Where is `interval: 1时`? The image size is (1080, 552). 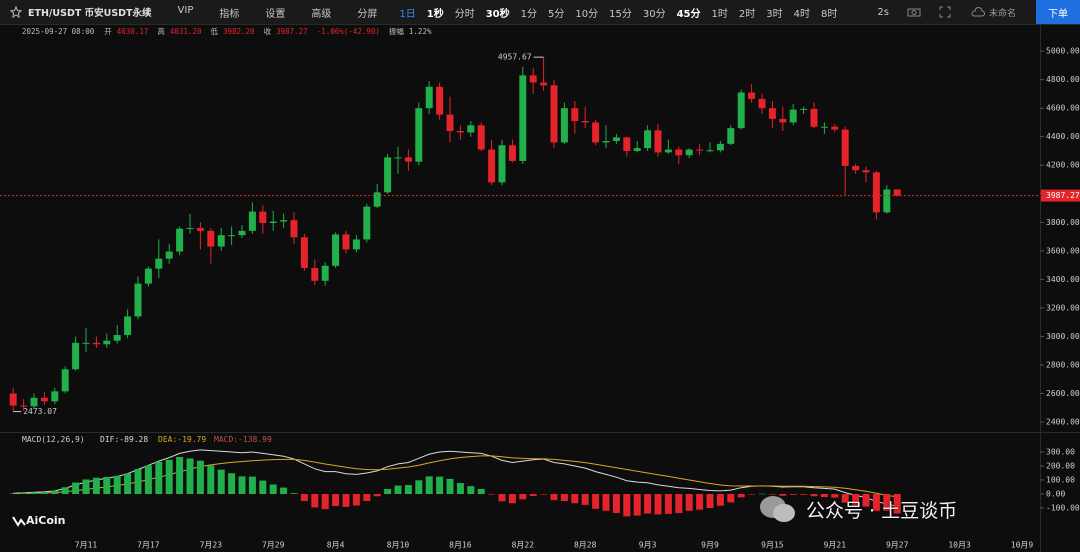 interval: 1时 is located at coordinates (719, 14).